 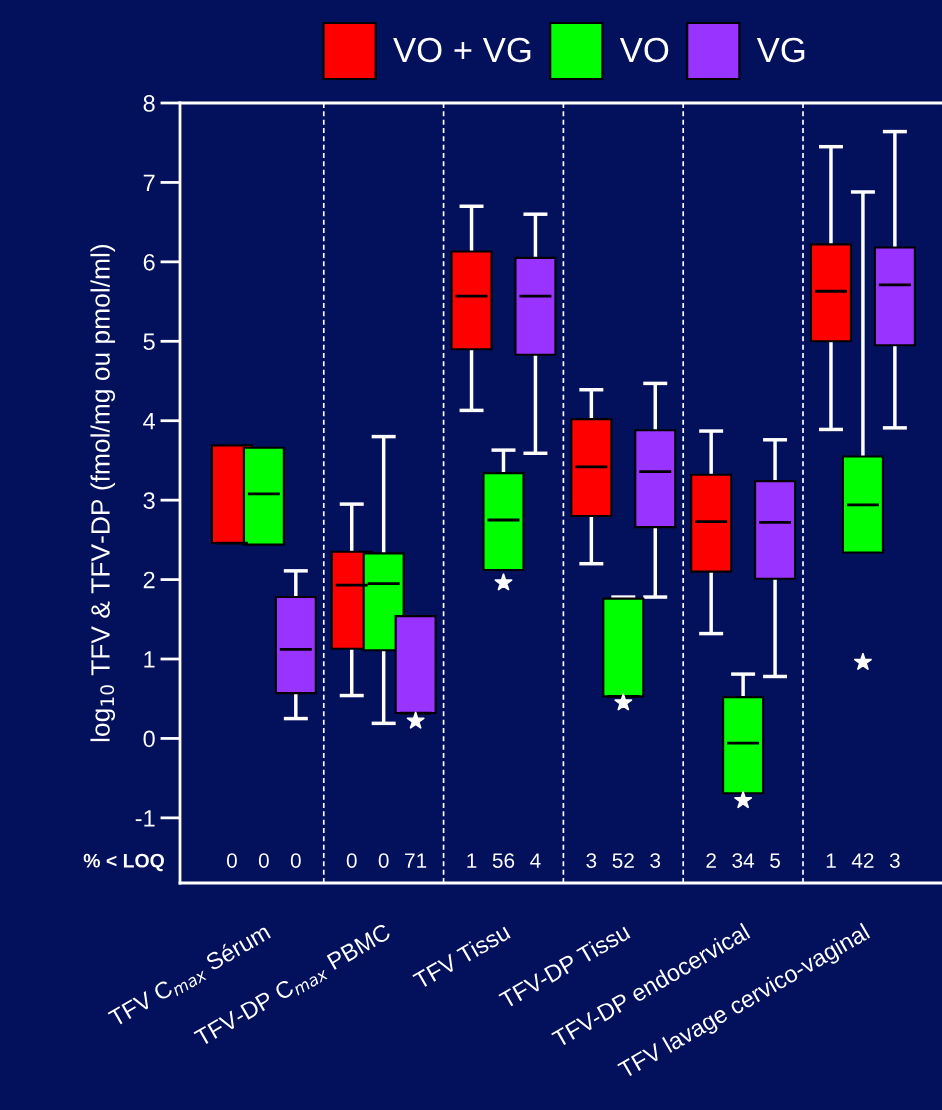 I want to click on y-tick-label: 4, so click(x=149, y=421).